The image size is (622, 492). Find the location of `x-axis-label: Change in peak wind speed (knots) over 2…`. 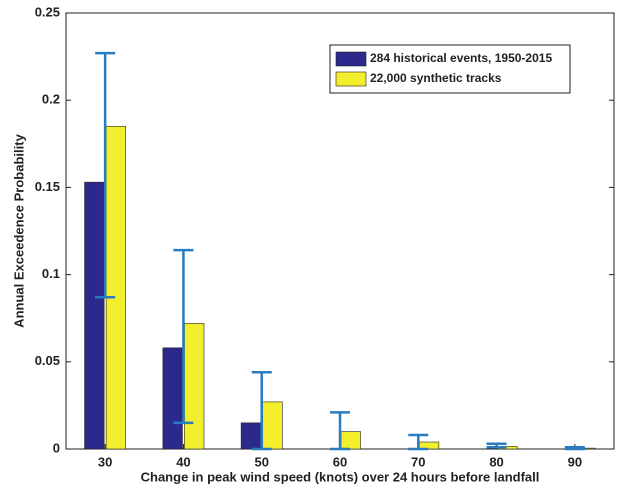

x-axis-label: Change in peak wind speed (knots) over 2… is located at coordinates (340, 476).